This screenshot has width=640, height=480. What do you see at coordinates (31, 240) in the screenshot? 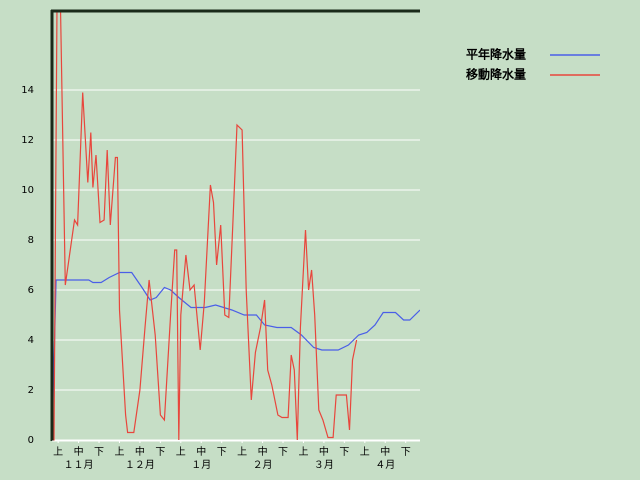
I see `y-tick-label: 8` at bounding box center [31, 240].